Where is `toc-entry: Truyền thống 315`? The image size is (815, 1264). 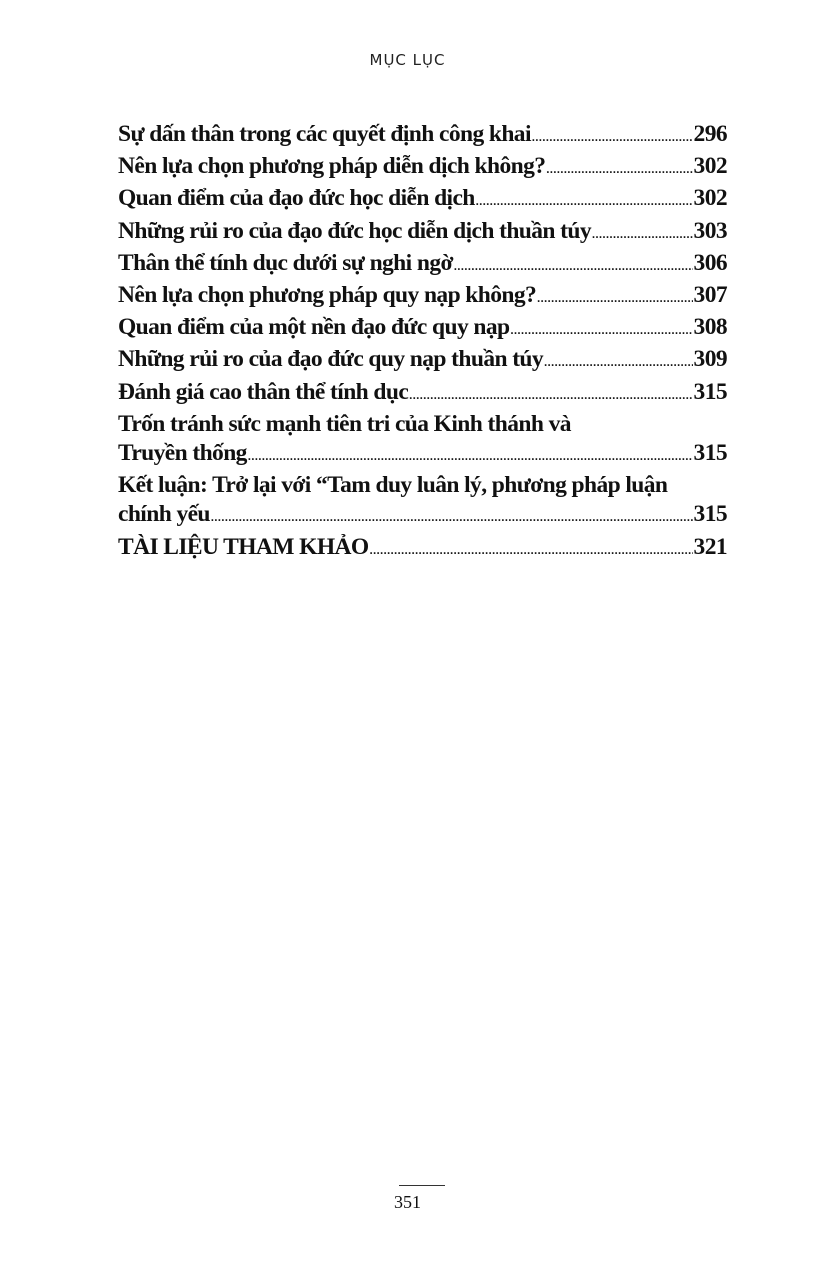 toc-entry: Truyền thống 315 is located at coordinates (423, 455).